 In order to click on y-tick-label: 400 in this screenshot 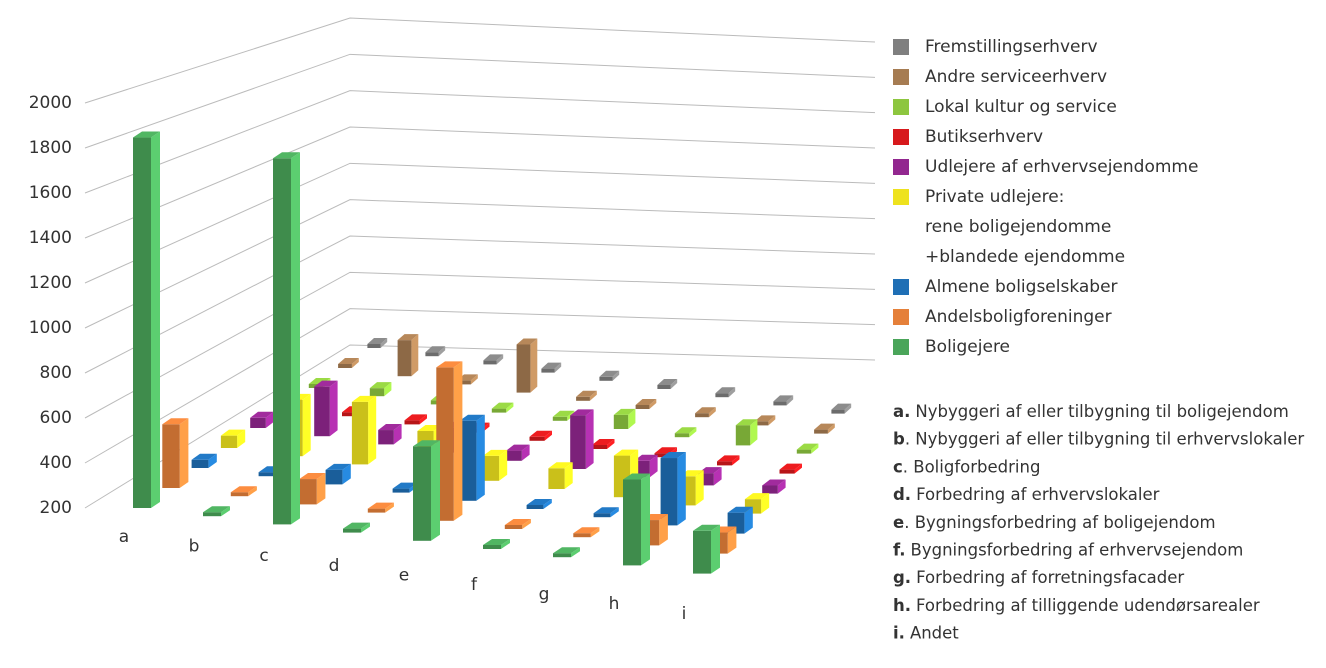, I will do `click(56, 463)`.